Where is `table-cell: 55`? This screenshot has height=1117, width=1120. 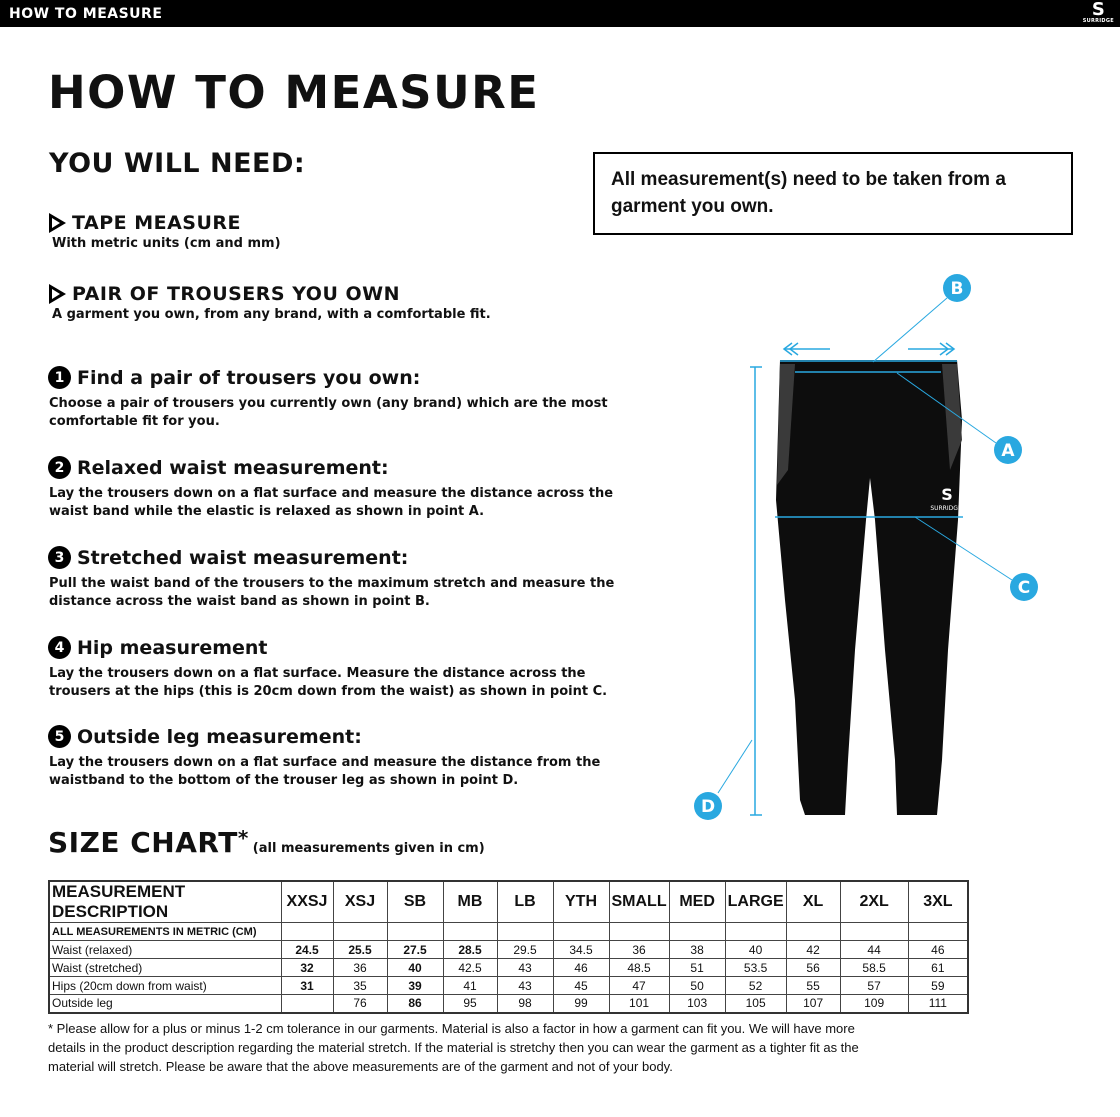 table-cell: 55 is located at coordinates (813, 985).